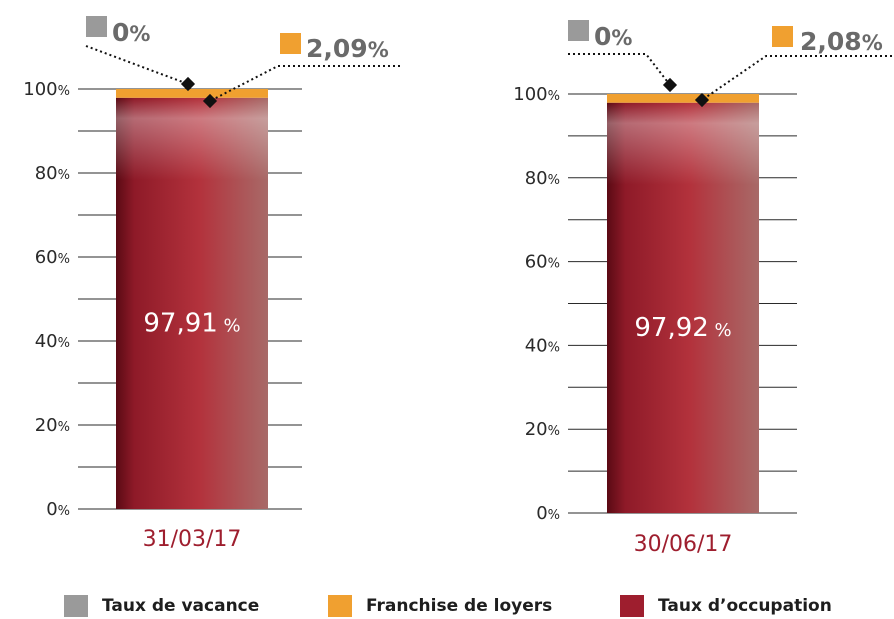 Image resolution: width=894 pixels, height=619 pixels. Describe the element at coordinates (459, 606) in the screenshot. I see `legend-label-franchise: Franchise de loyers` at that location.